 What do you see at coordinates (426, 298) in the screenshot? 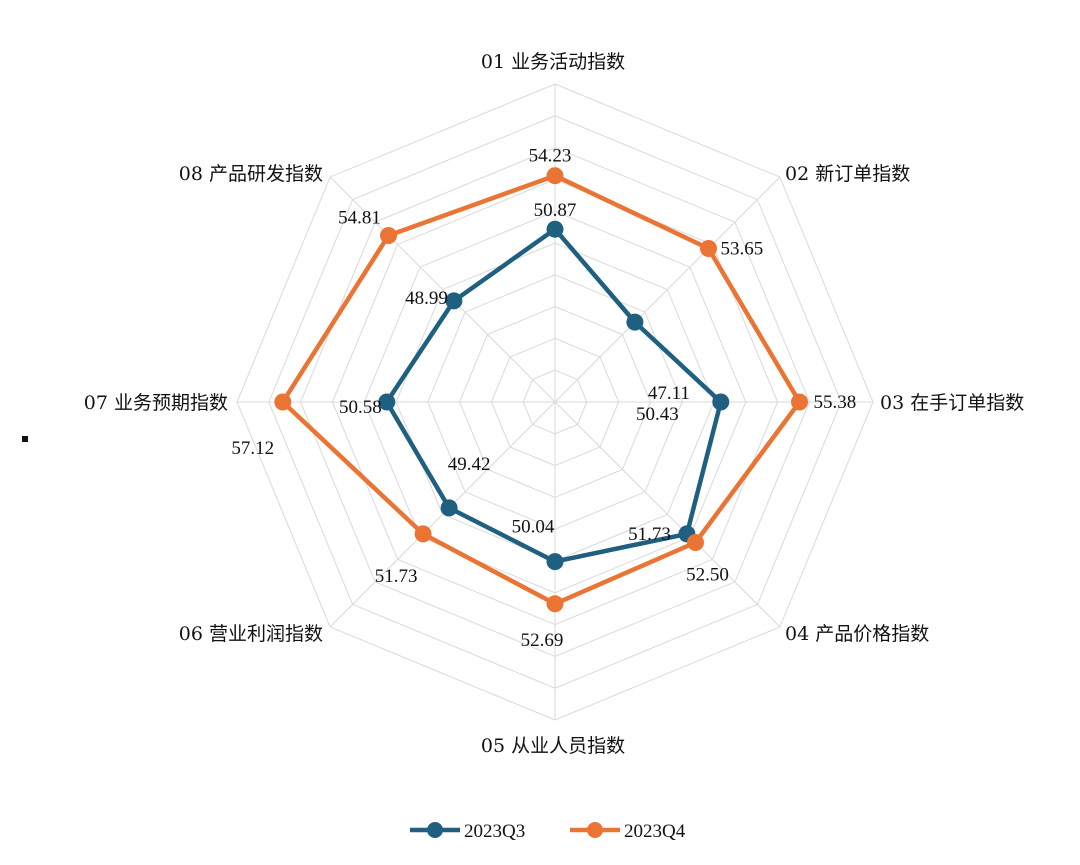
I see `data-label-2023Q3-8: 48.99` at bounding box center [426, 298].